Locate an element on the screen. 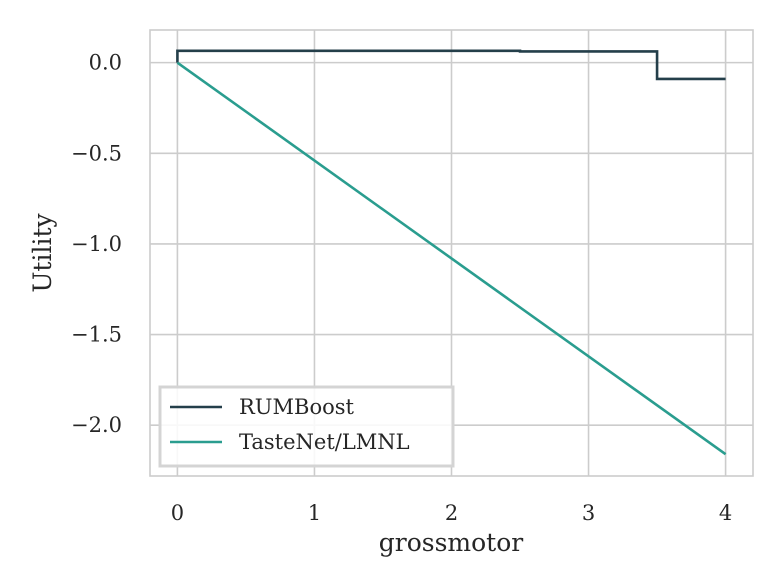 The height and width of the screenshot is (588, 783). legend-label-tastenet-lmnl: TasteNet/LMNL is located at coordinates (324, 442).